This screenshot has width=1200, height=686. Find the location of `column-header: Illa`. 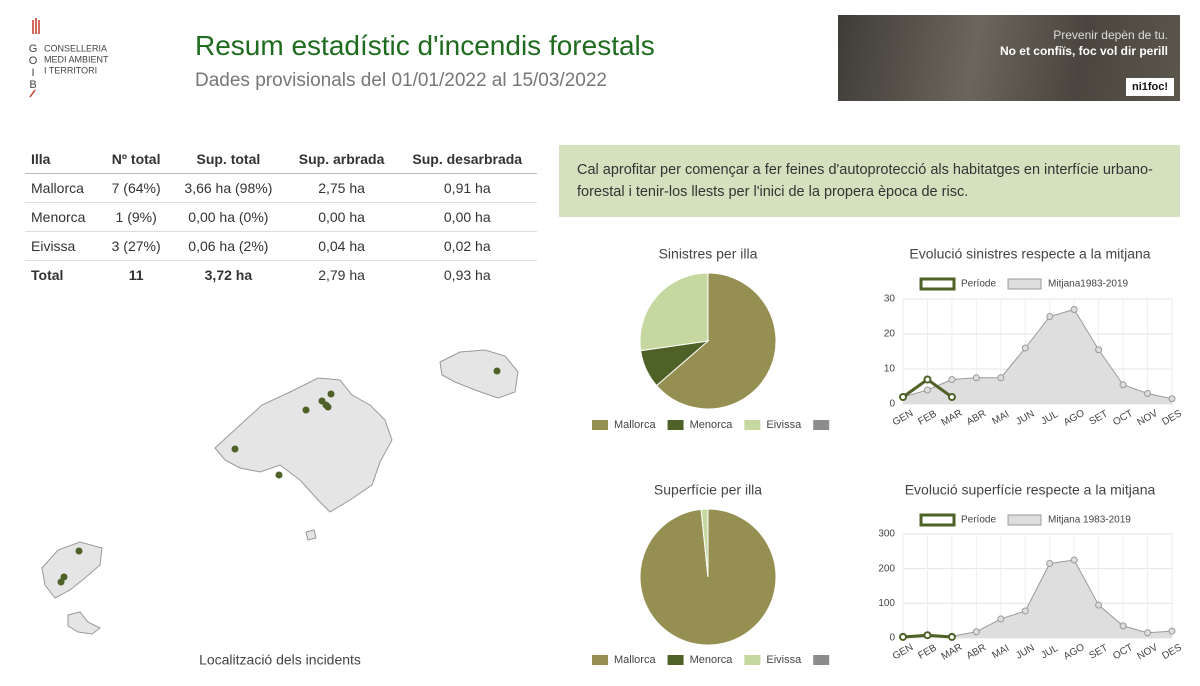

column-header: Illa is located at coordinates (63, 159).